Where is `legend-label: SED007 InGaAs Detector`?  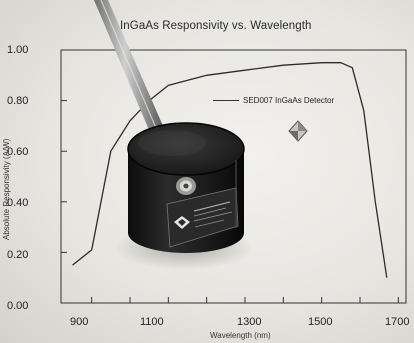 legend-label: SED007 InGaAs Detector is located at coordinates (289, 100).